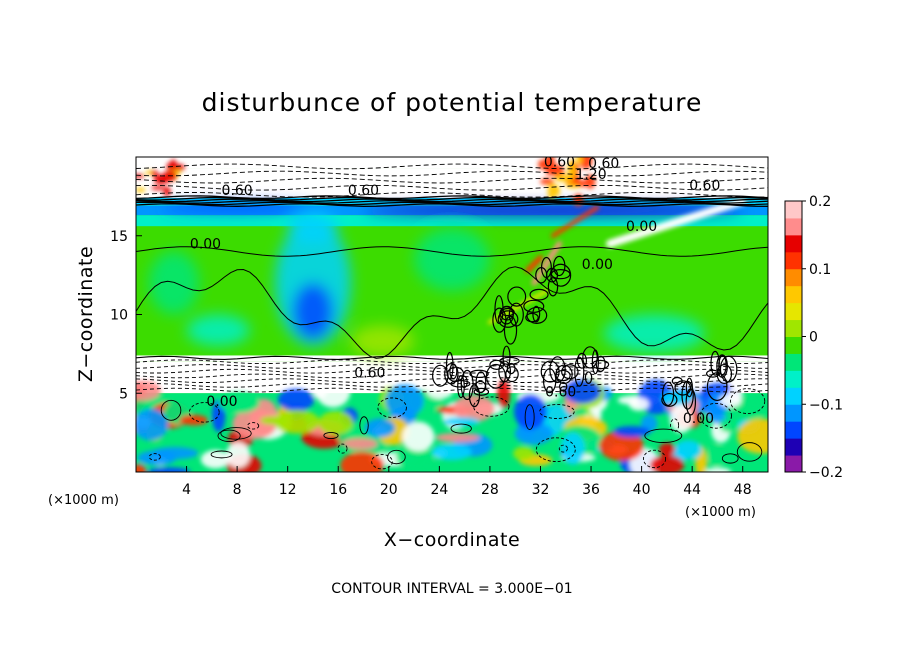  I want to click on x-tick-label: 36, so click(591, 490).